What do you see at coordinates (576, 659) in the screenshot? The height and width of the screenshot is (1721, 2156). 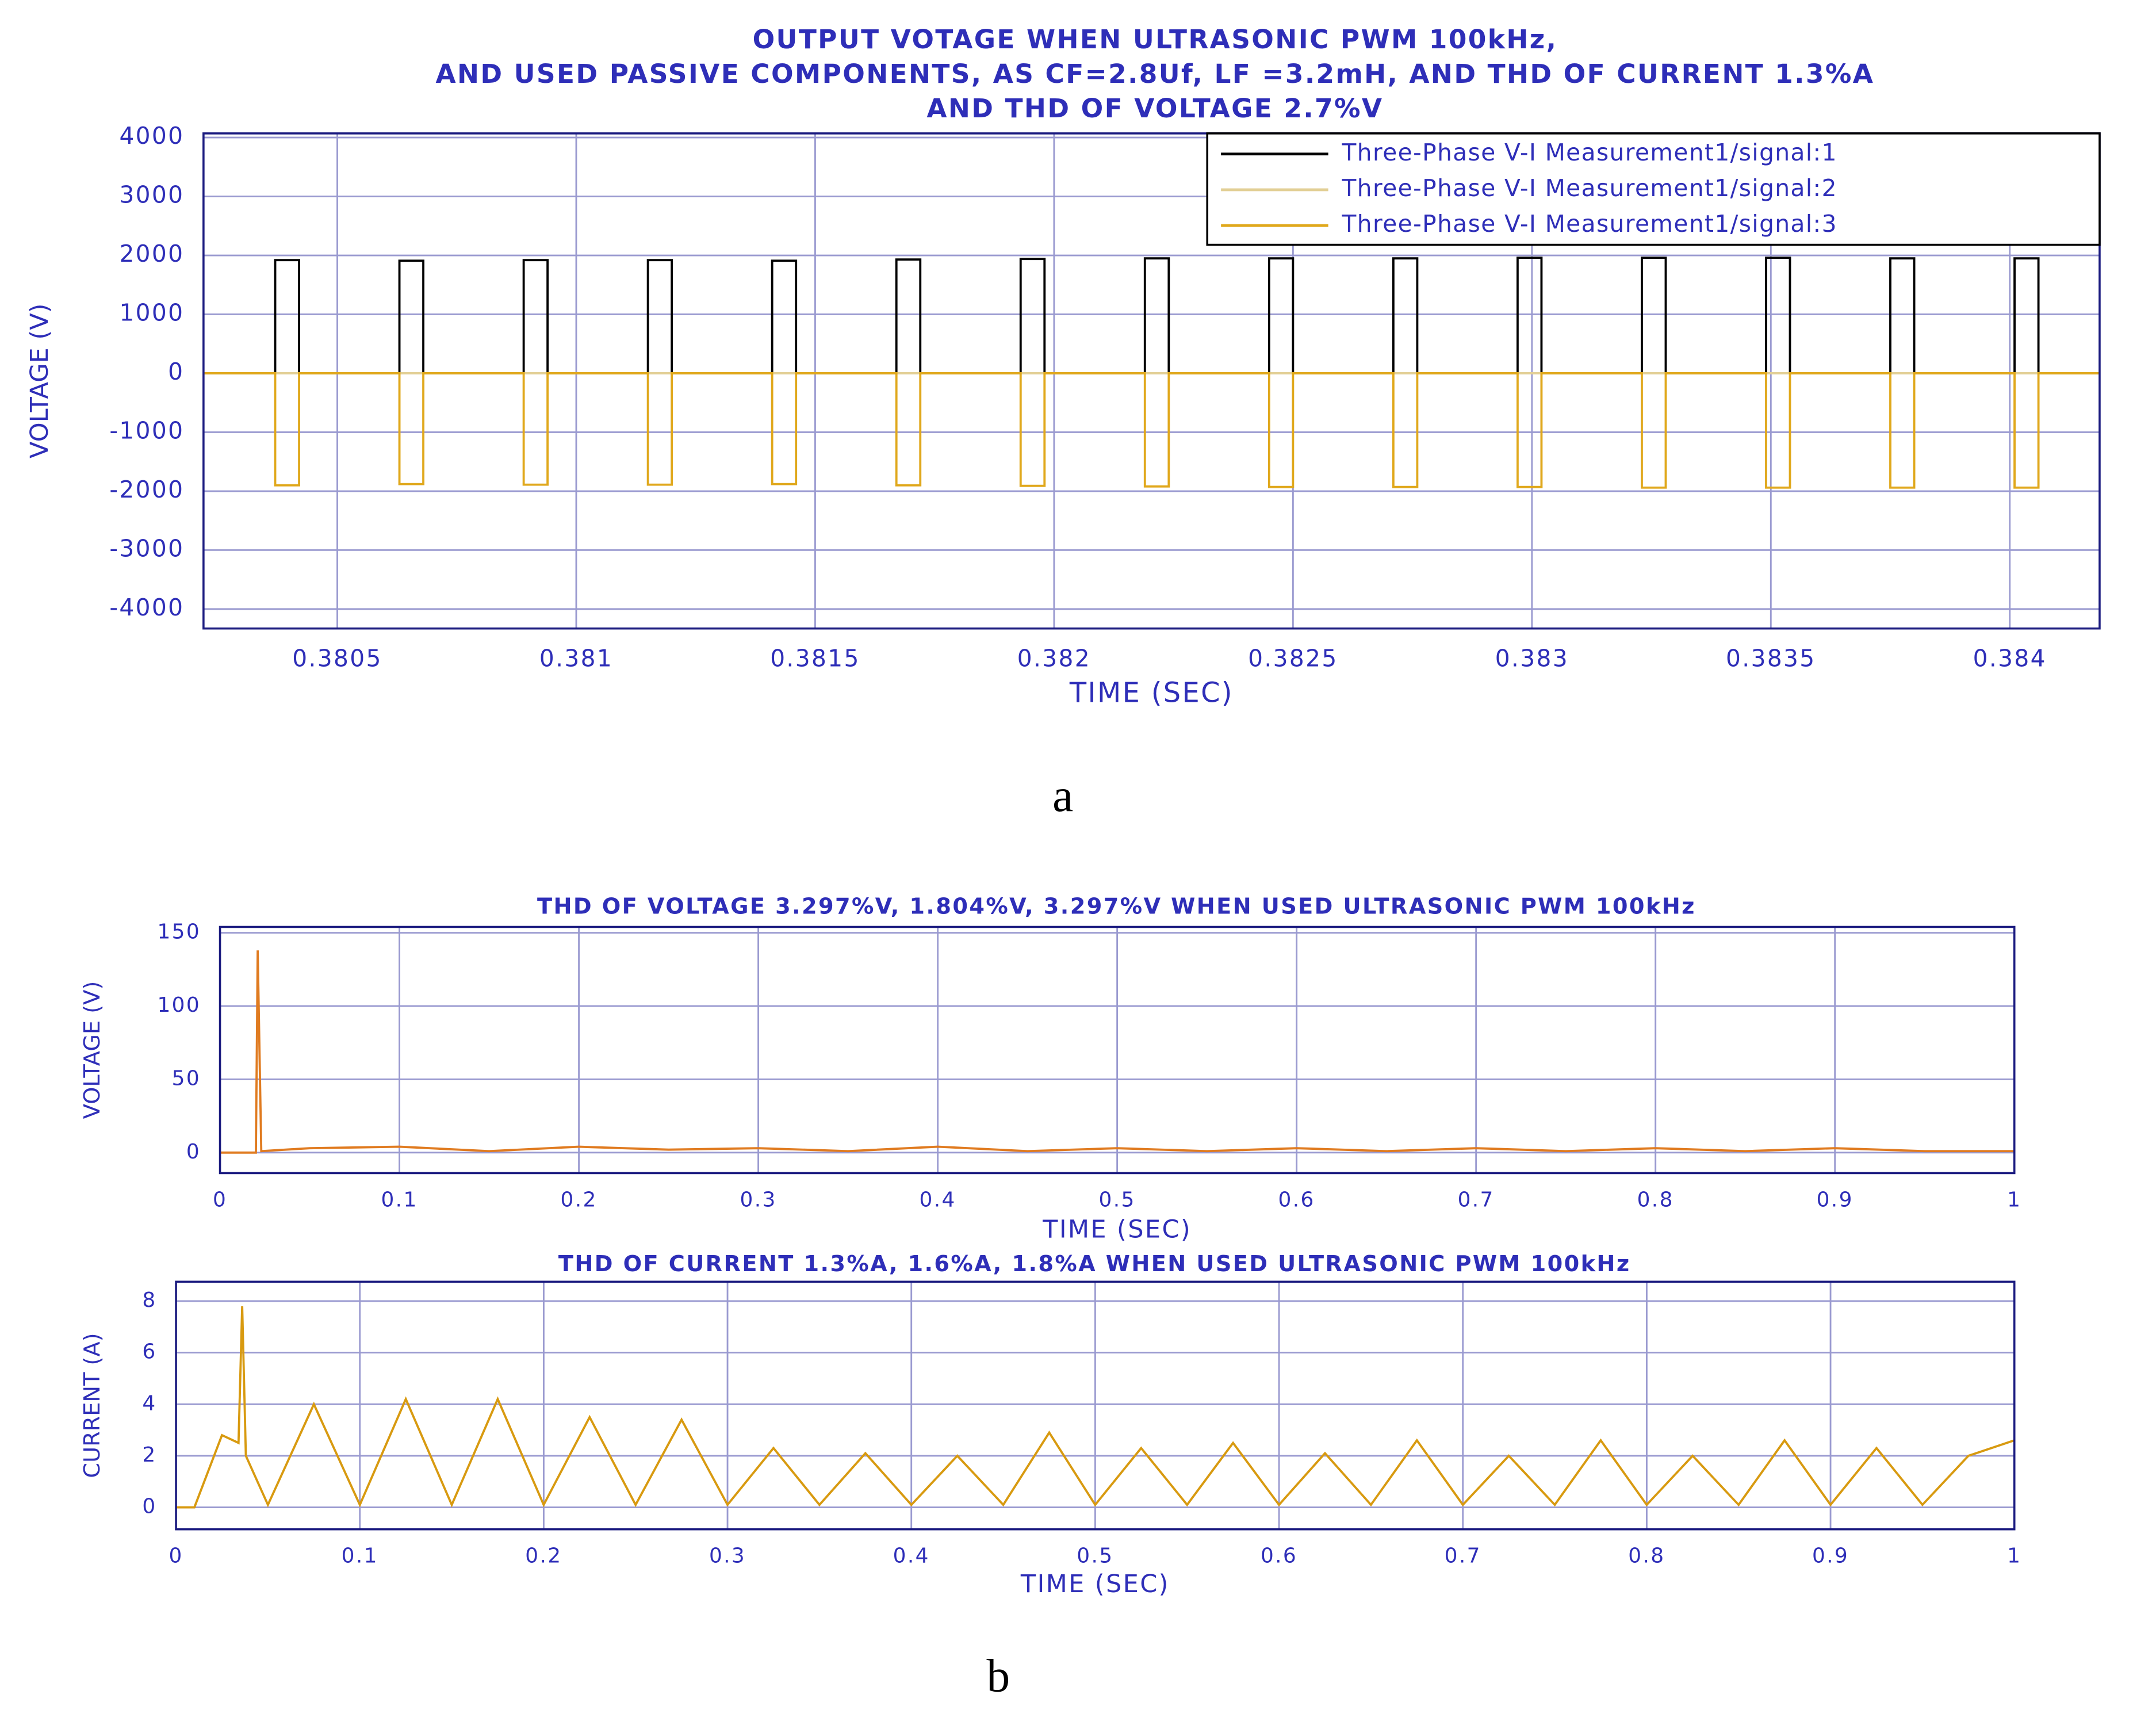 I see `x-tick-label: 0.381` at bounding box center [576, 659].